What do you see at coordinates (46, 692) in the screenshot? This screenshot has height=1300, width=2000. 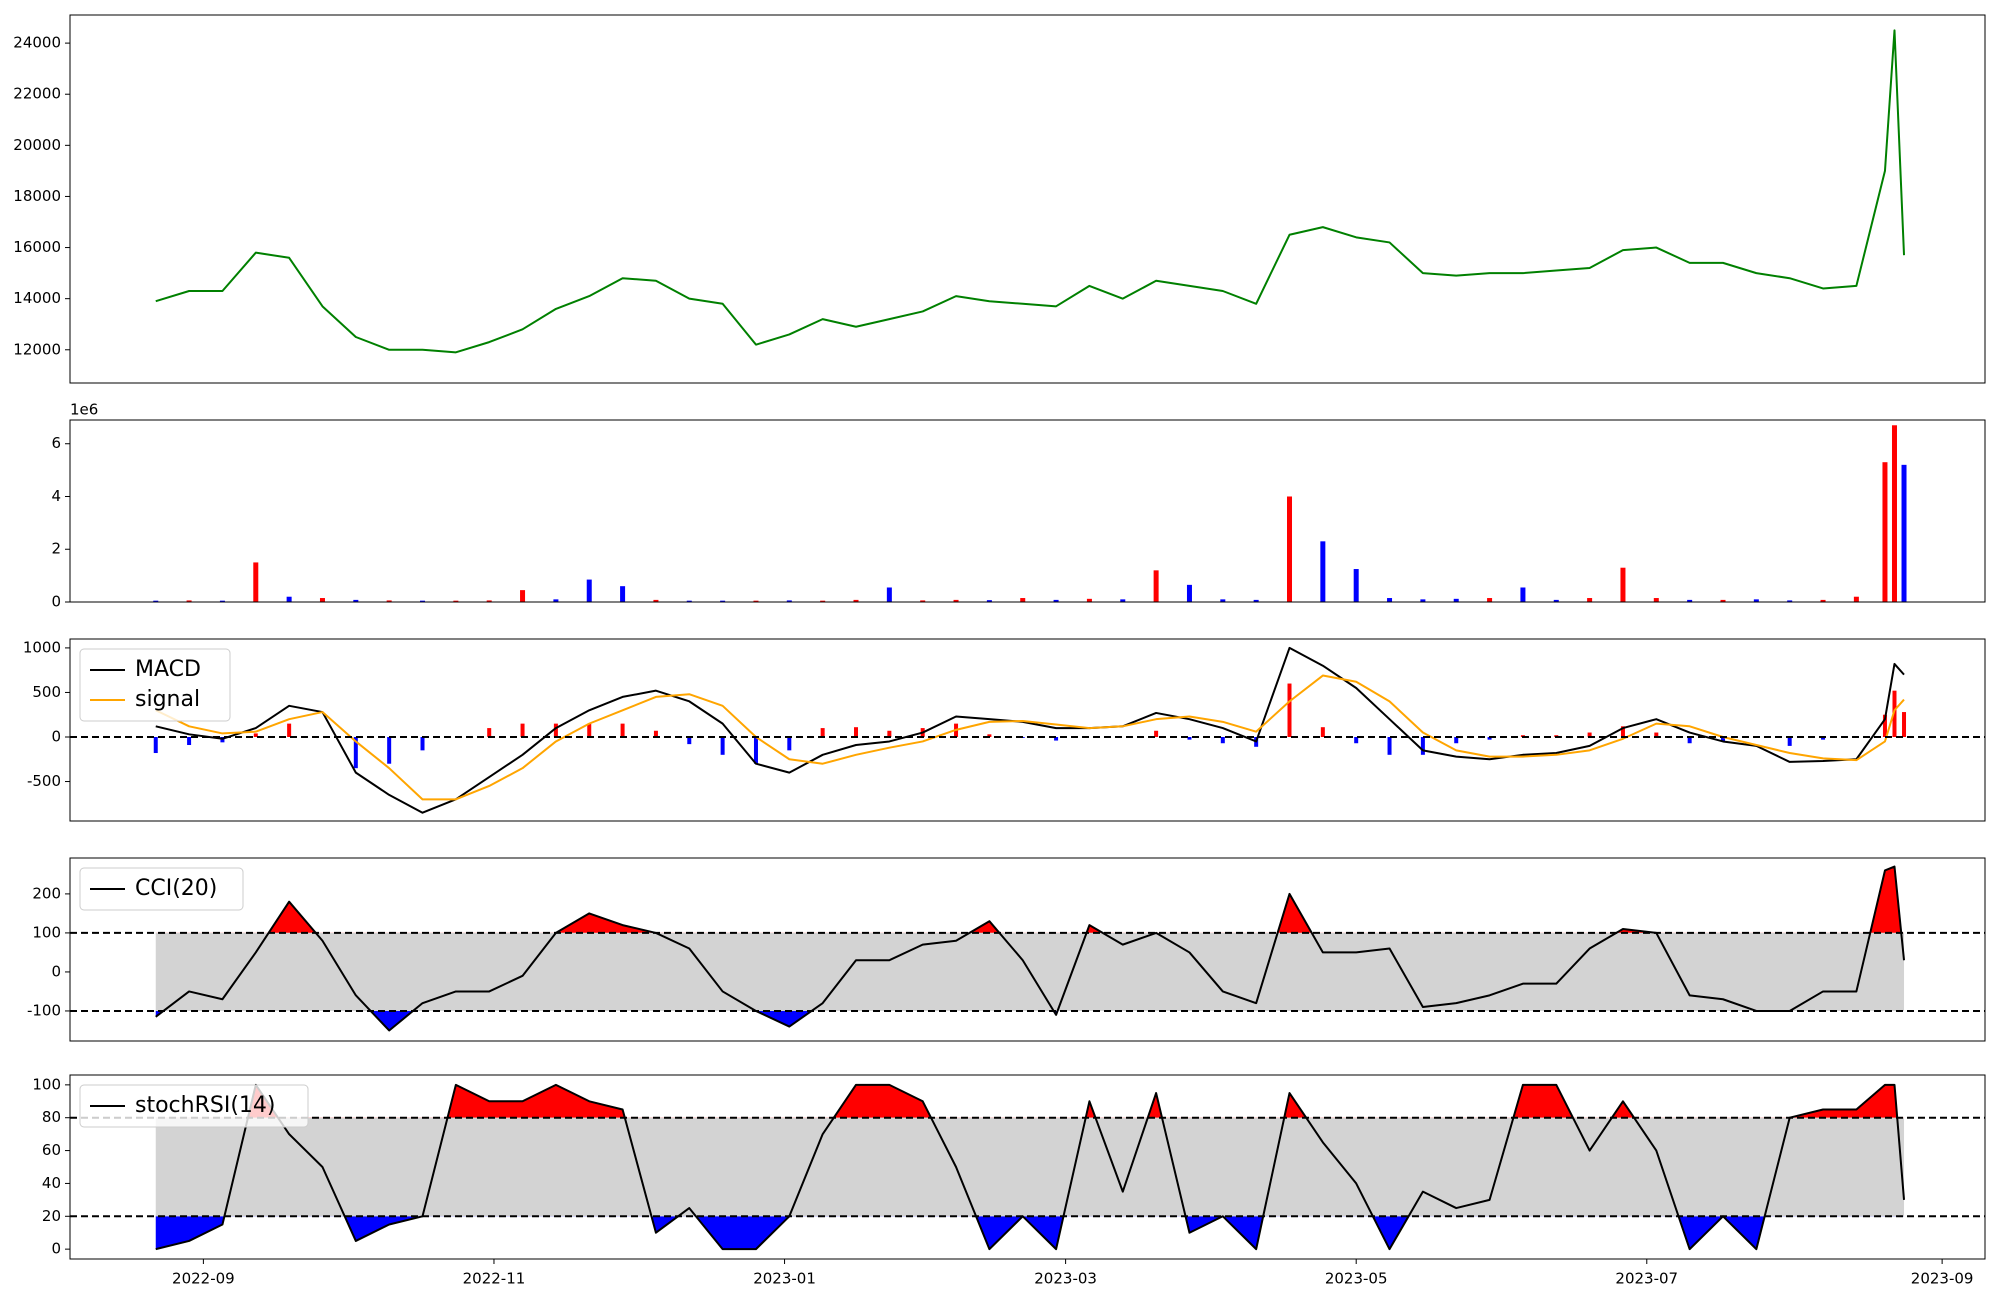 I see `y-tick-label: 500` at bounding box center [46, 692].